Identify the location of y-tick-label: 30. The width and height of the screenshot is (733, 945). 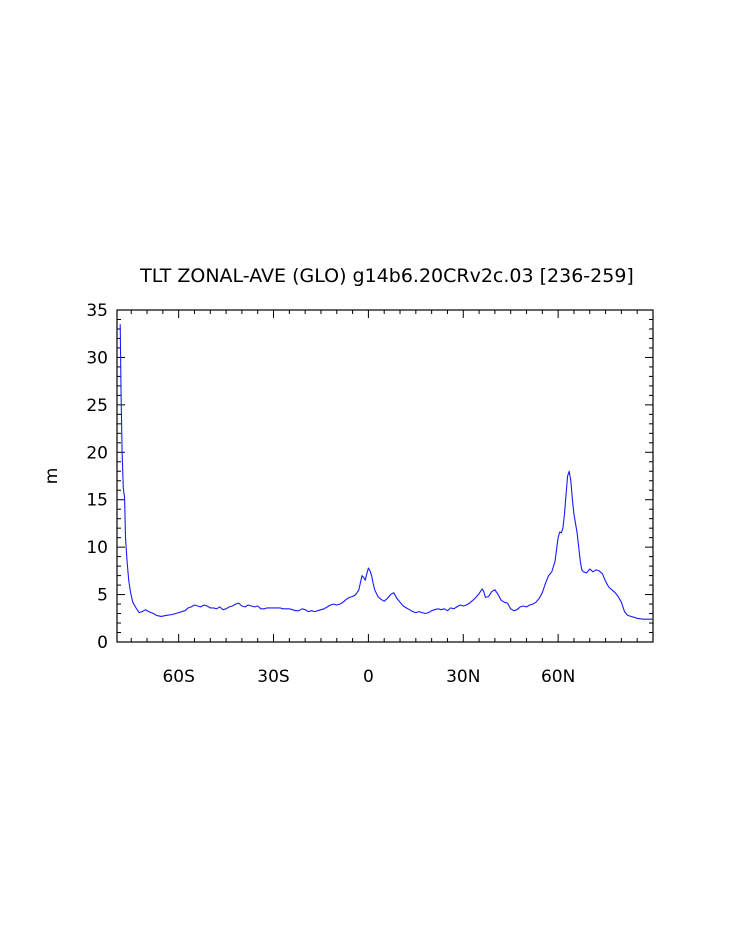
(97, 358).